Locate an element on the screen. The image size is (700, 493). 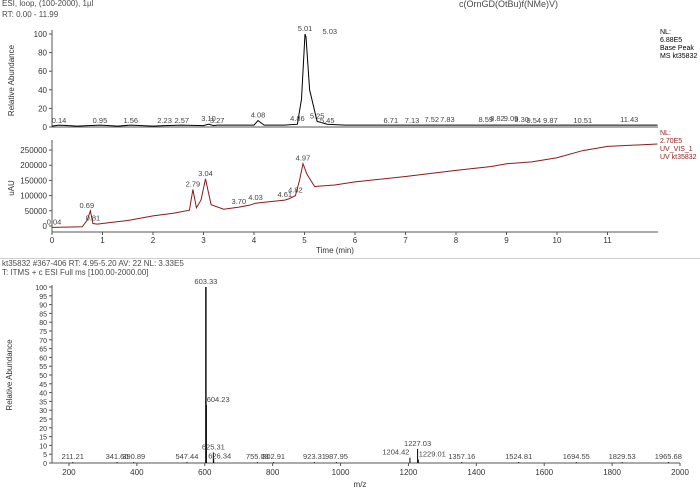
info-line: Base Peak is located at coordinates (677, 48).